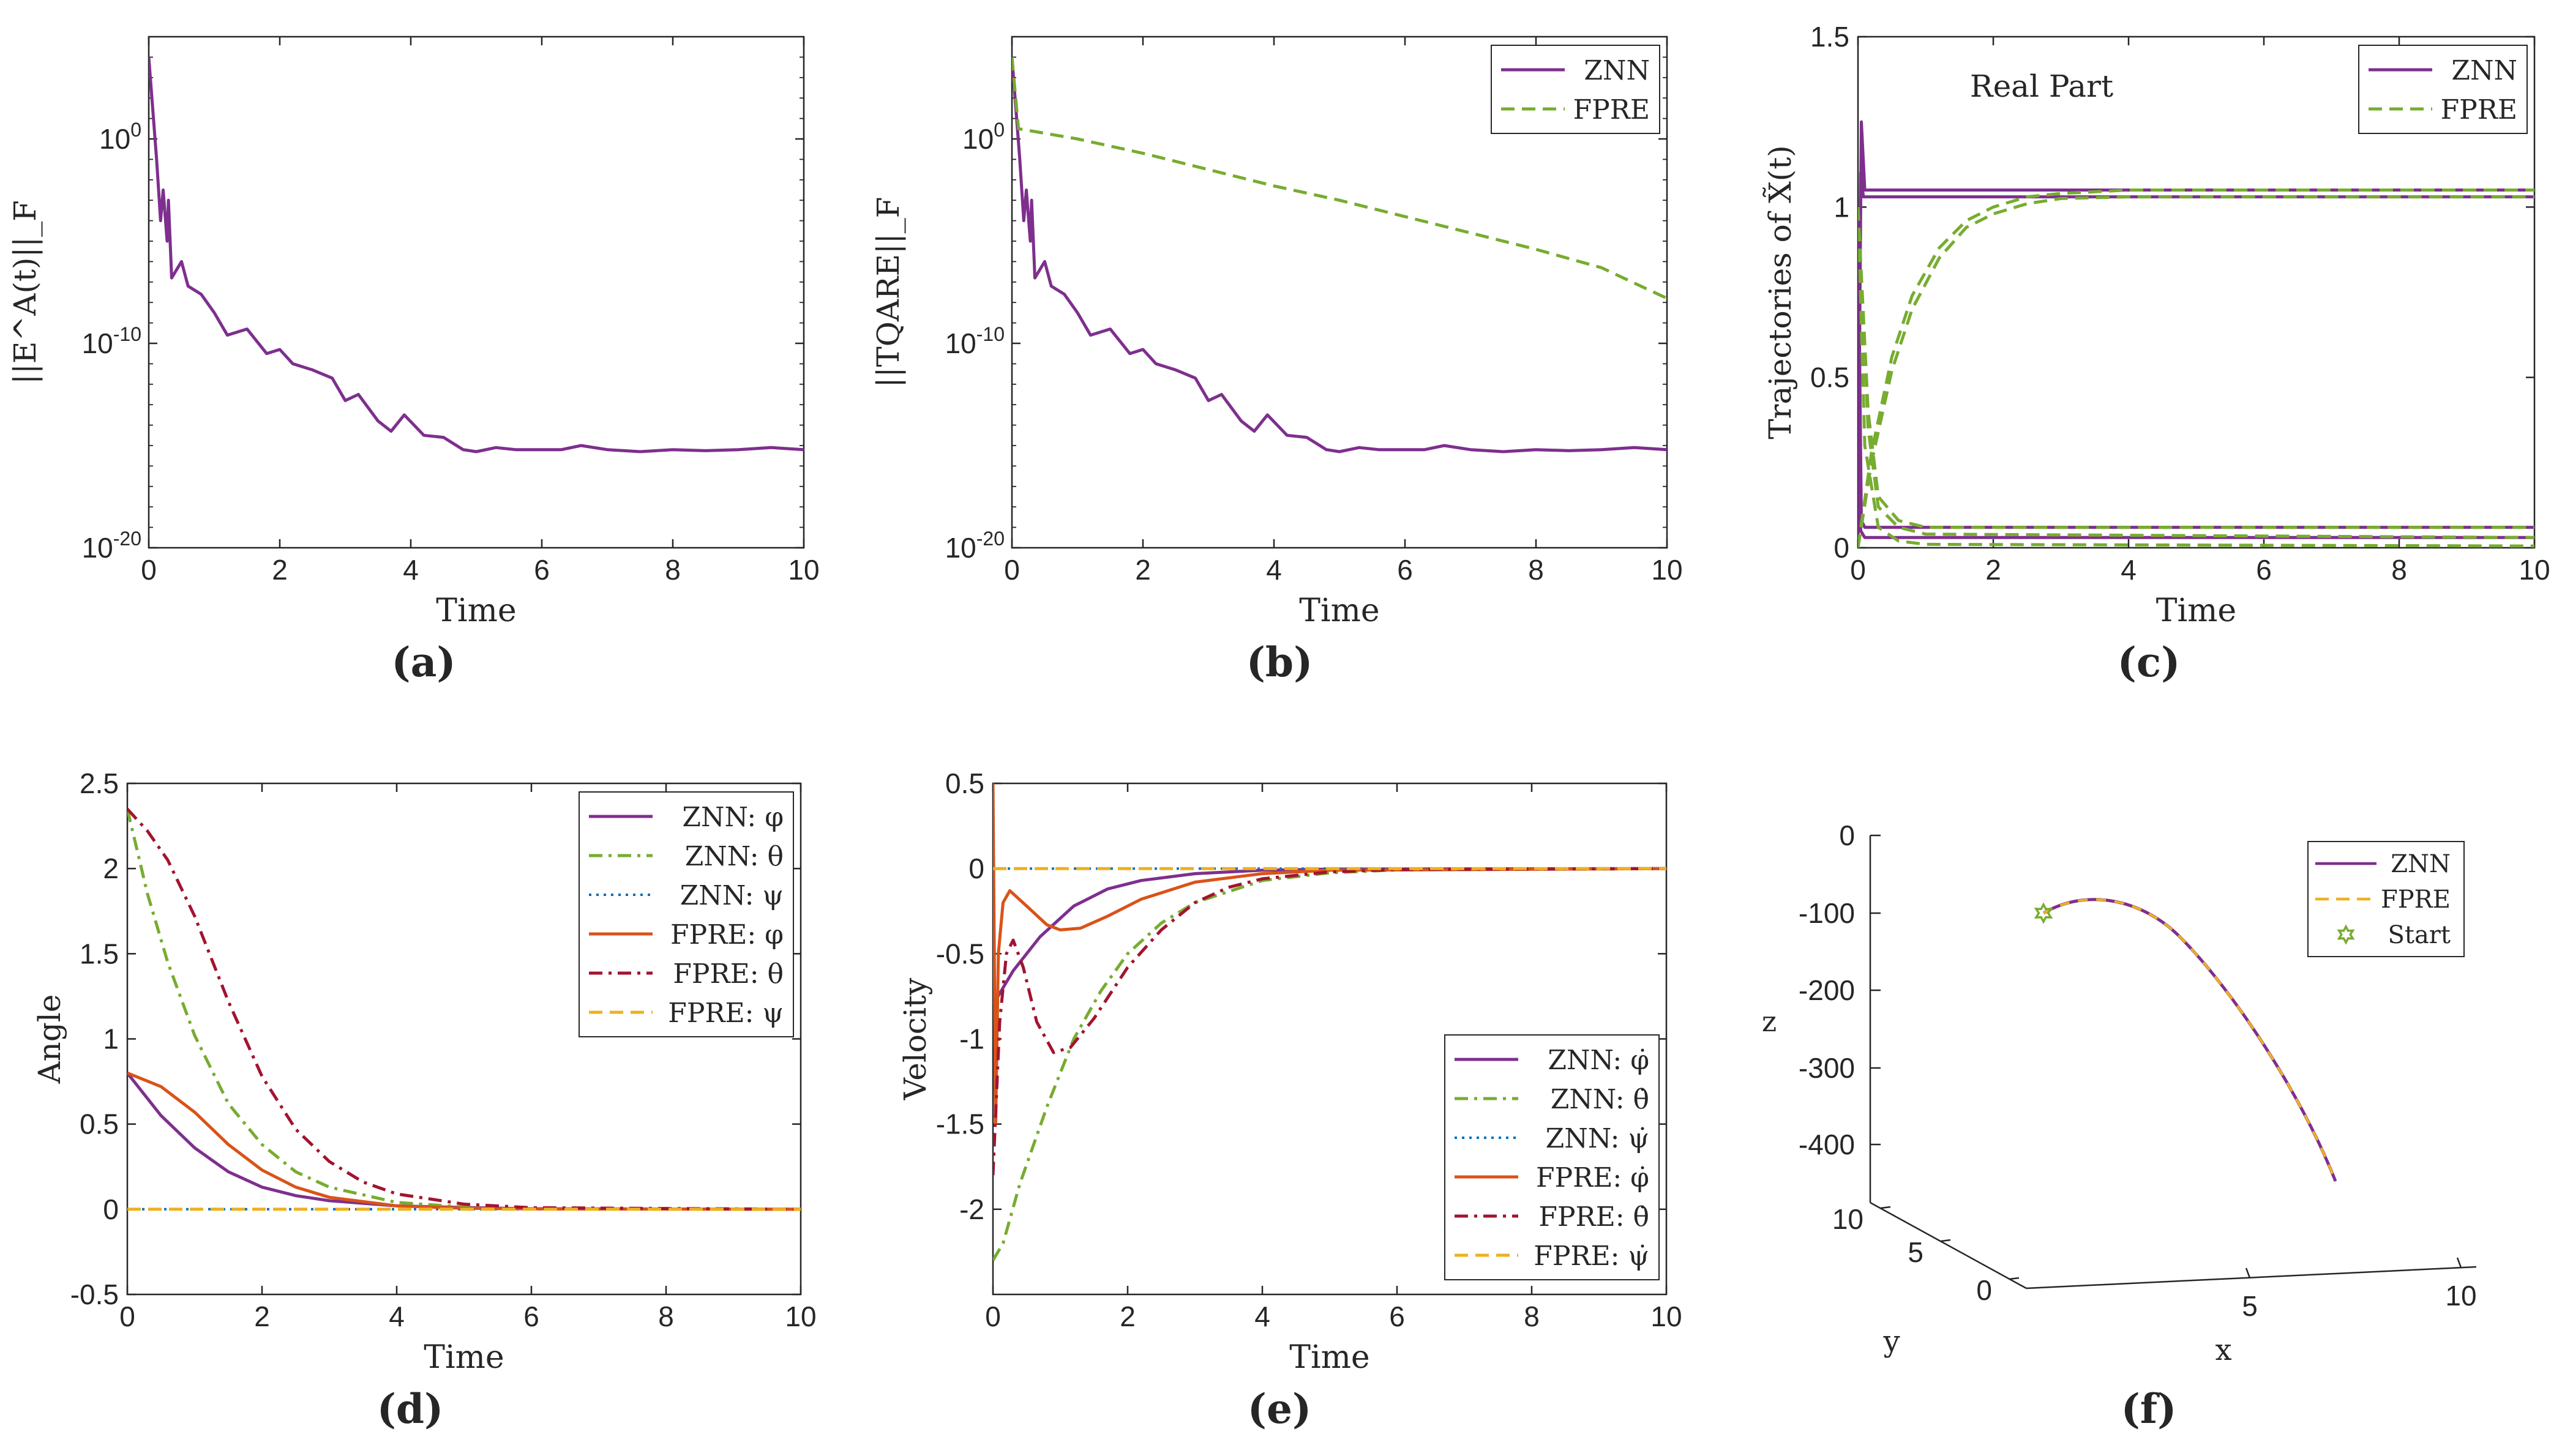 The height and width of the screenshot is (1456, 2562). What do you see at coordinates (49, 1040) in the screenshot?
I see `y-axis-label: Angle` at bounding box center [49, 1040].